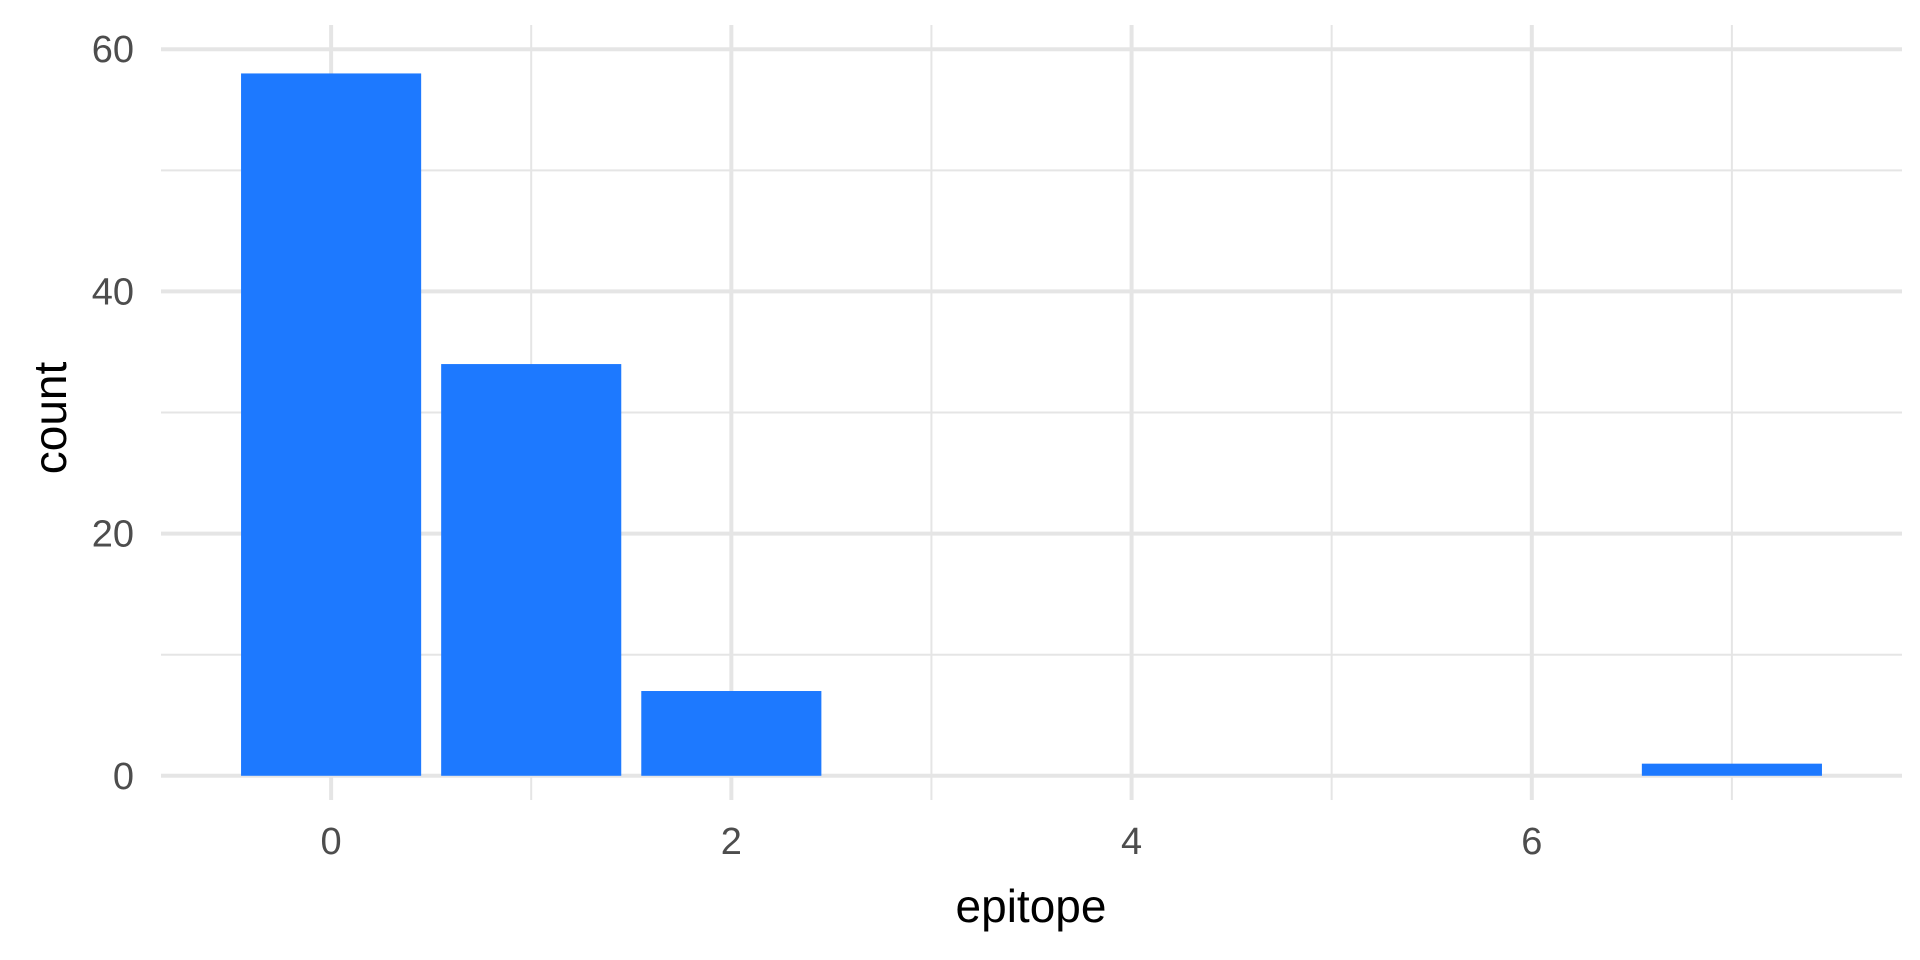 The width and height of the screenshot is (1920, 960). I want to click on x-axis-tick-labels: 0 2 4 6, so click(932, 842).